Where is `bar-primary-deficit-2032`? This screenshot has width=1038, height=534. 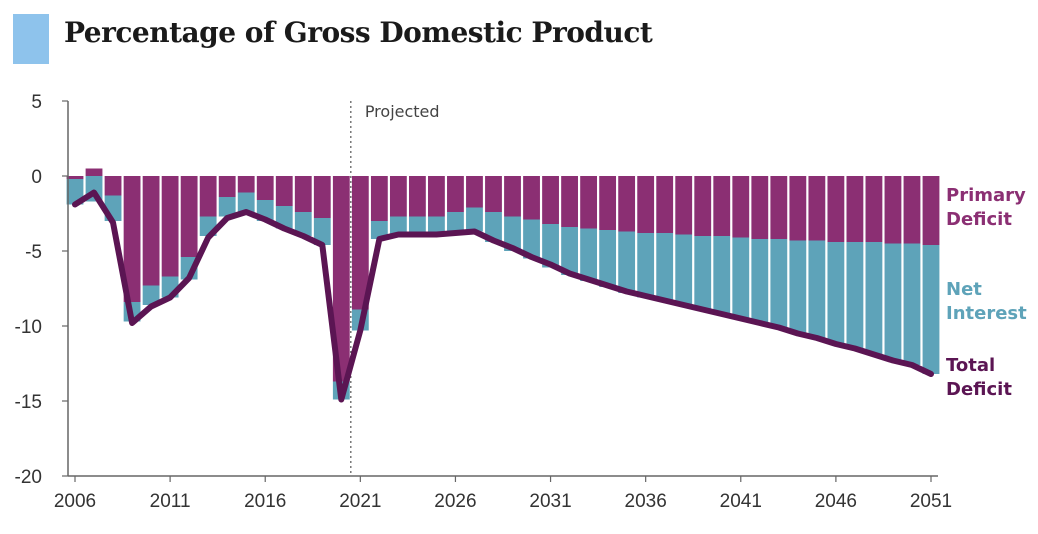
bar-primary-deficit-2032 is located at coordinates (569, 201).